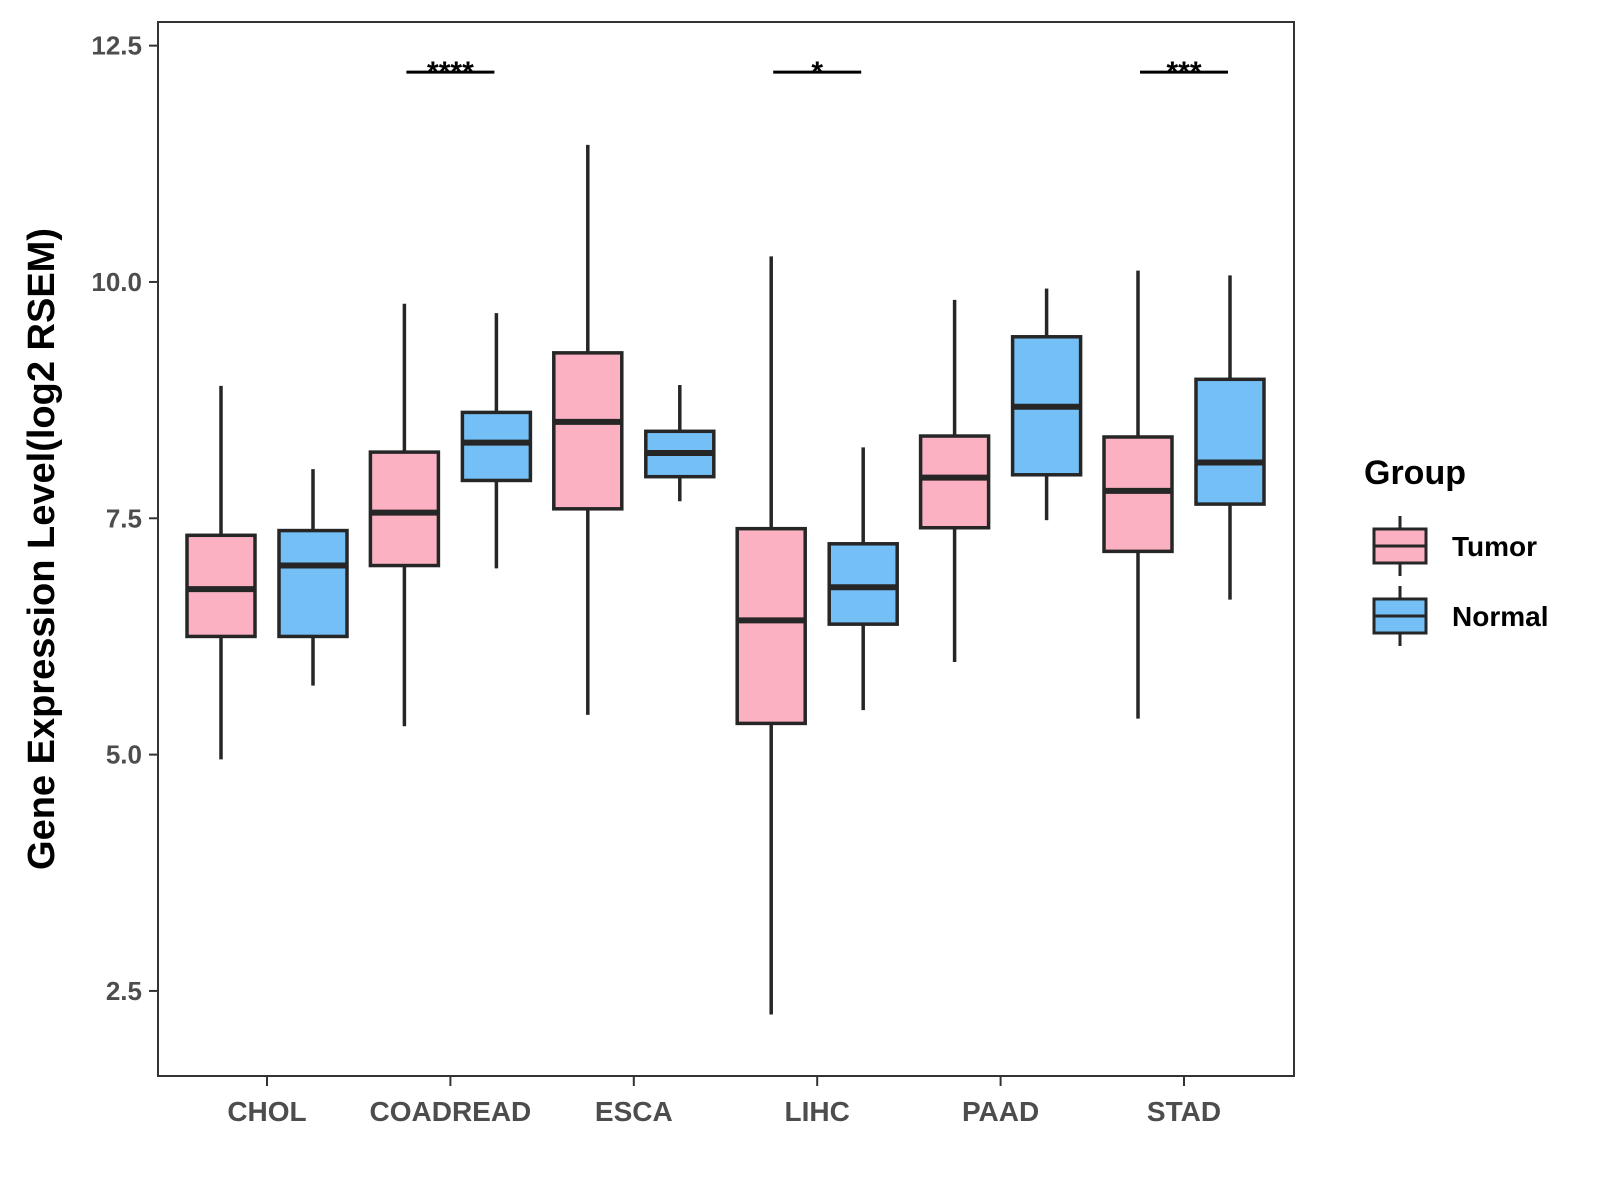  I want to click on box-tumor-chol, so click(221, 572).